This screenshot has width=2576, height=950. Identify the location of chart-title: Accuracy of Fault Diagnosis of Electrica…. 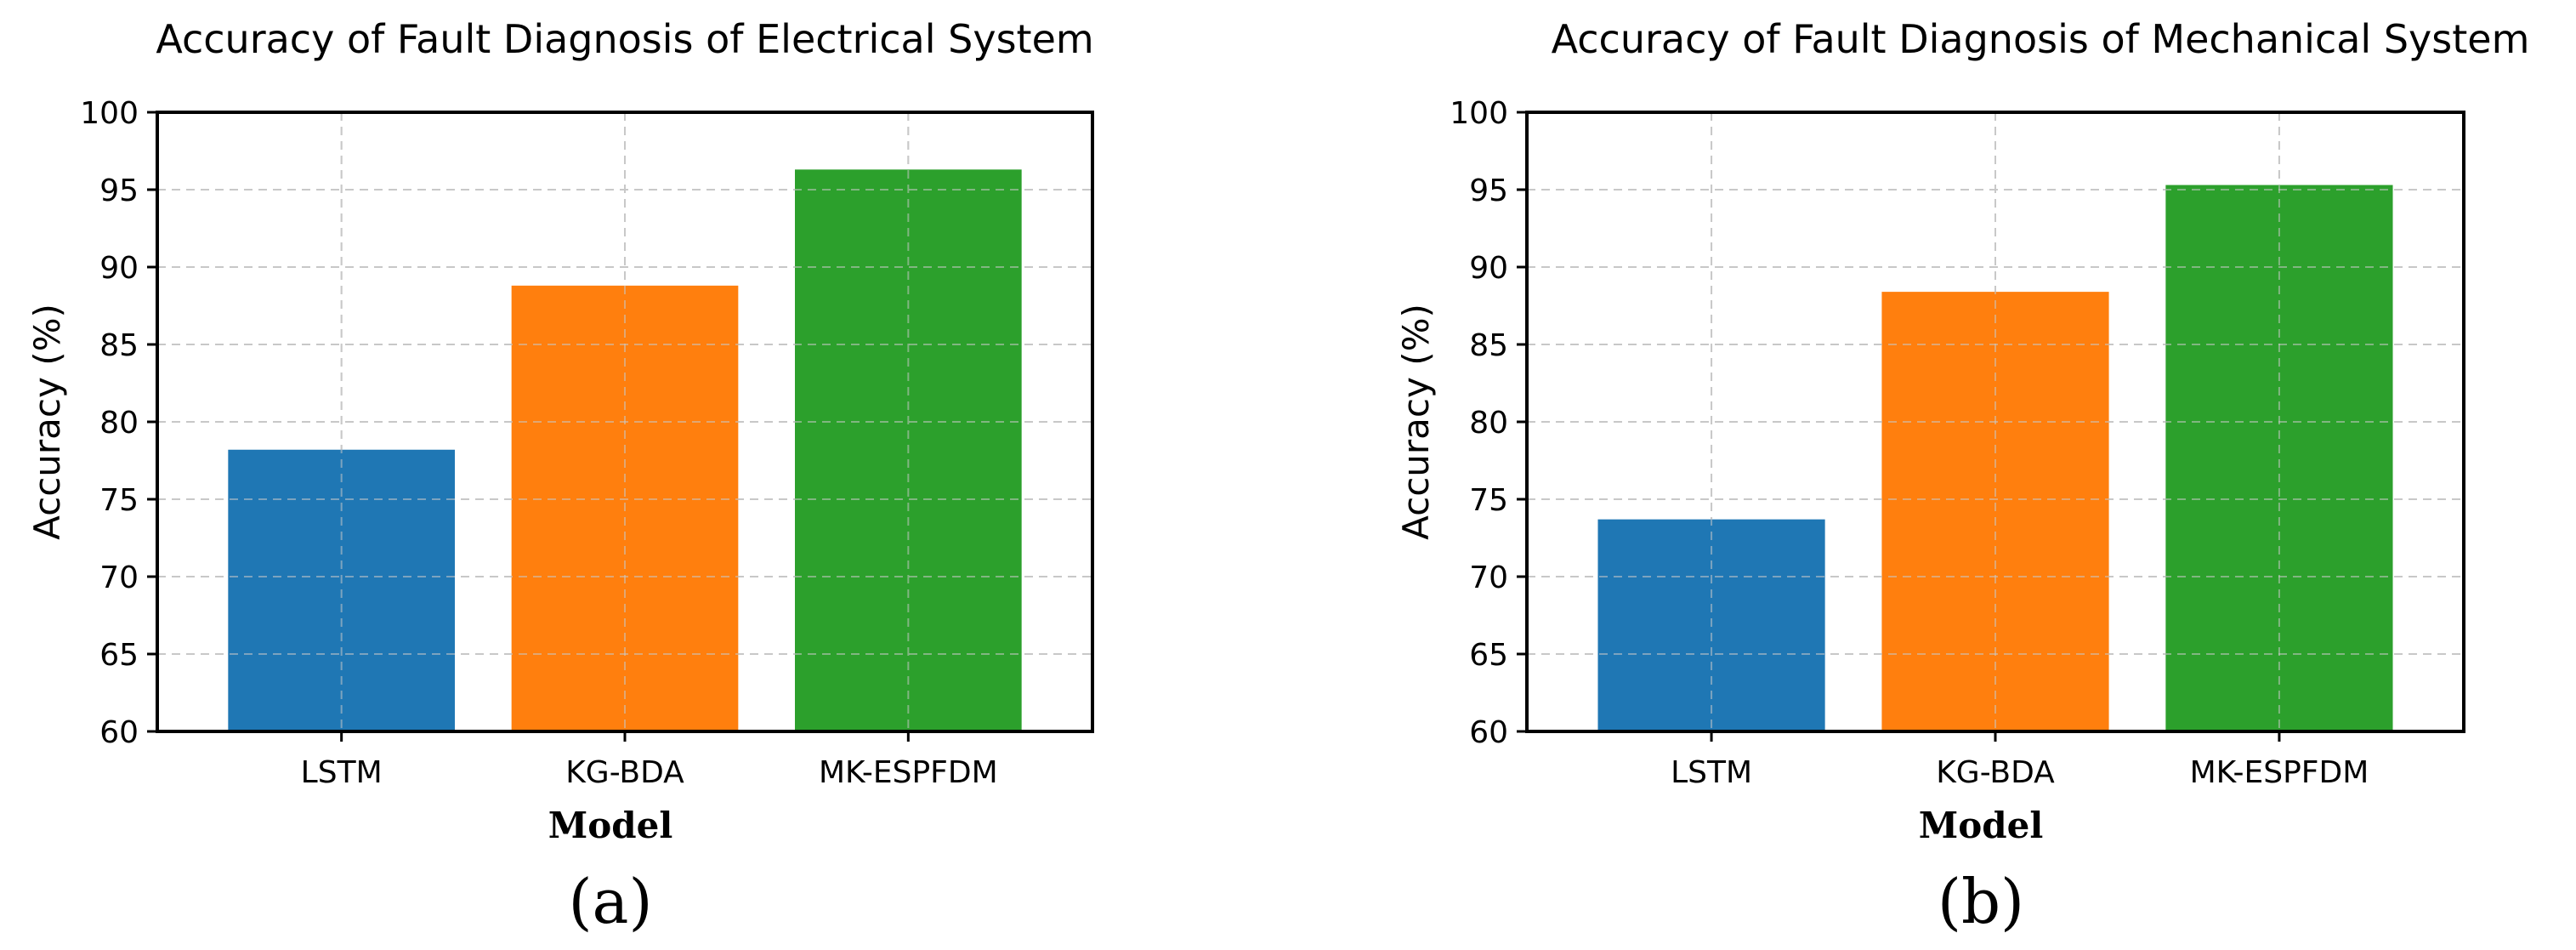
(625, 39).